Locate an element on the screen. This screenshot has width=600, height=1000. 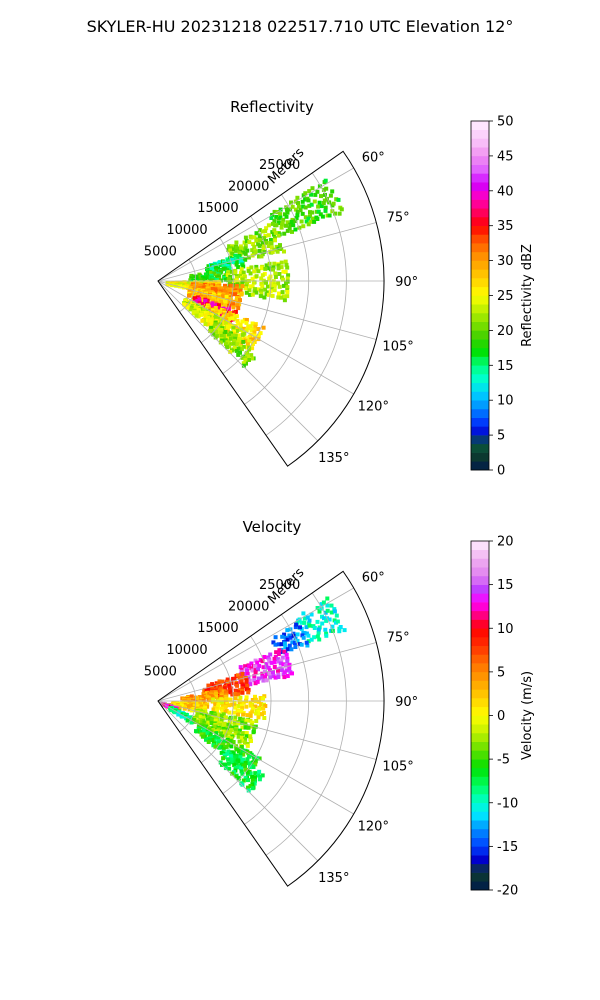
reflectivity-colorbar-tick-label: 40 is located at coordinates (505, 191).